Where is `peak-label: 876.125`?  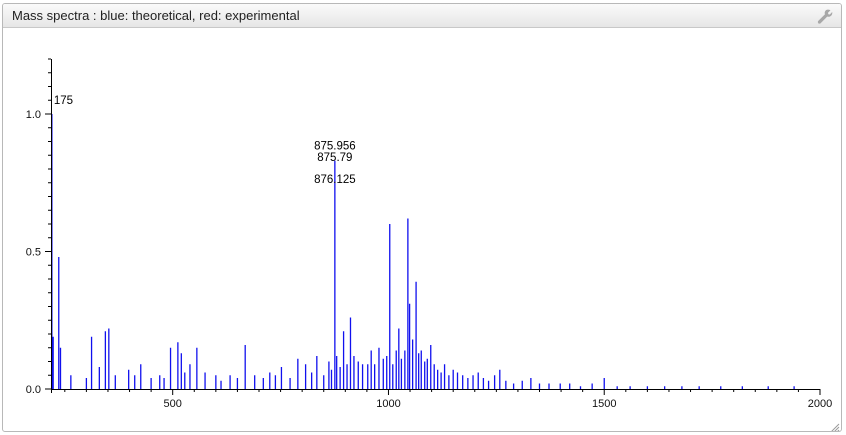
peak-label: 876.125 is located at coordinates (335, 180).